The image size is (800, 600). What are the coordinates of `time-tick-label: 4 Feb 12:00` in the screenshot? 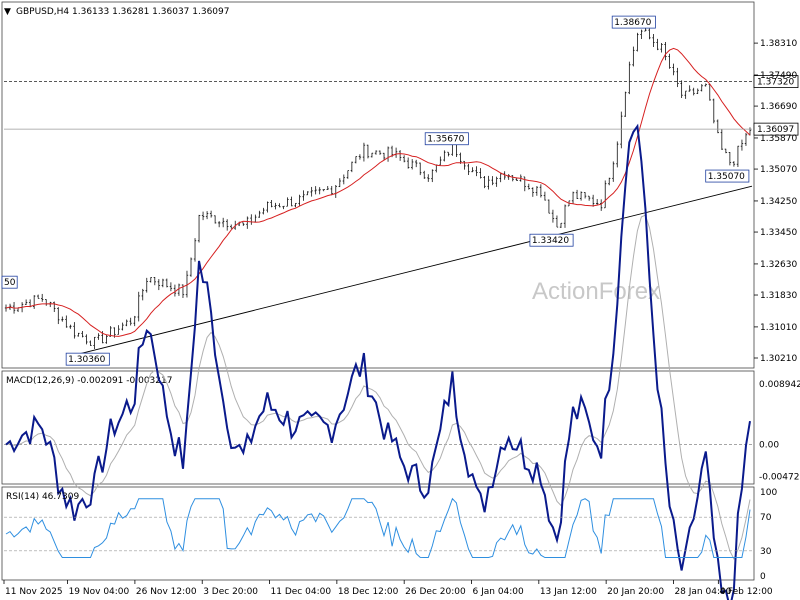 It's located at (746, 592).